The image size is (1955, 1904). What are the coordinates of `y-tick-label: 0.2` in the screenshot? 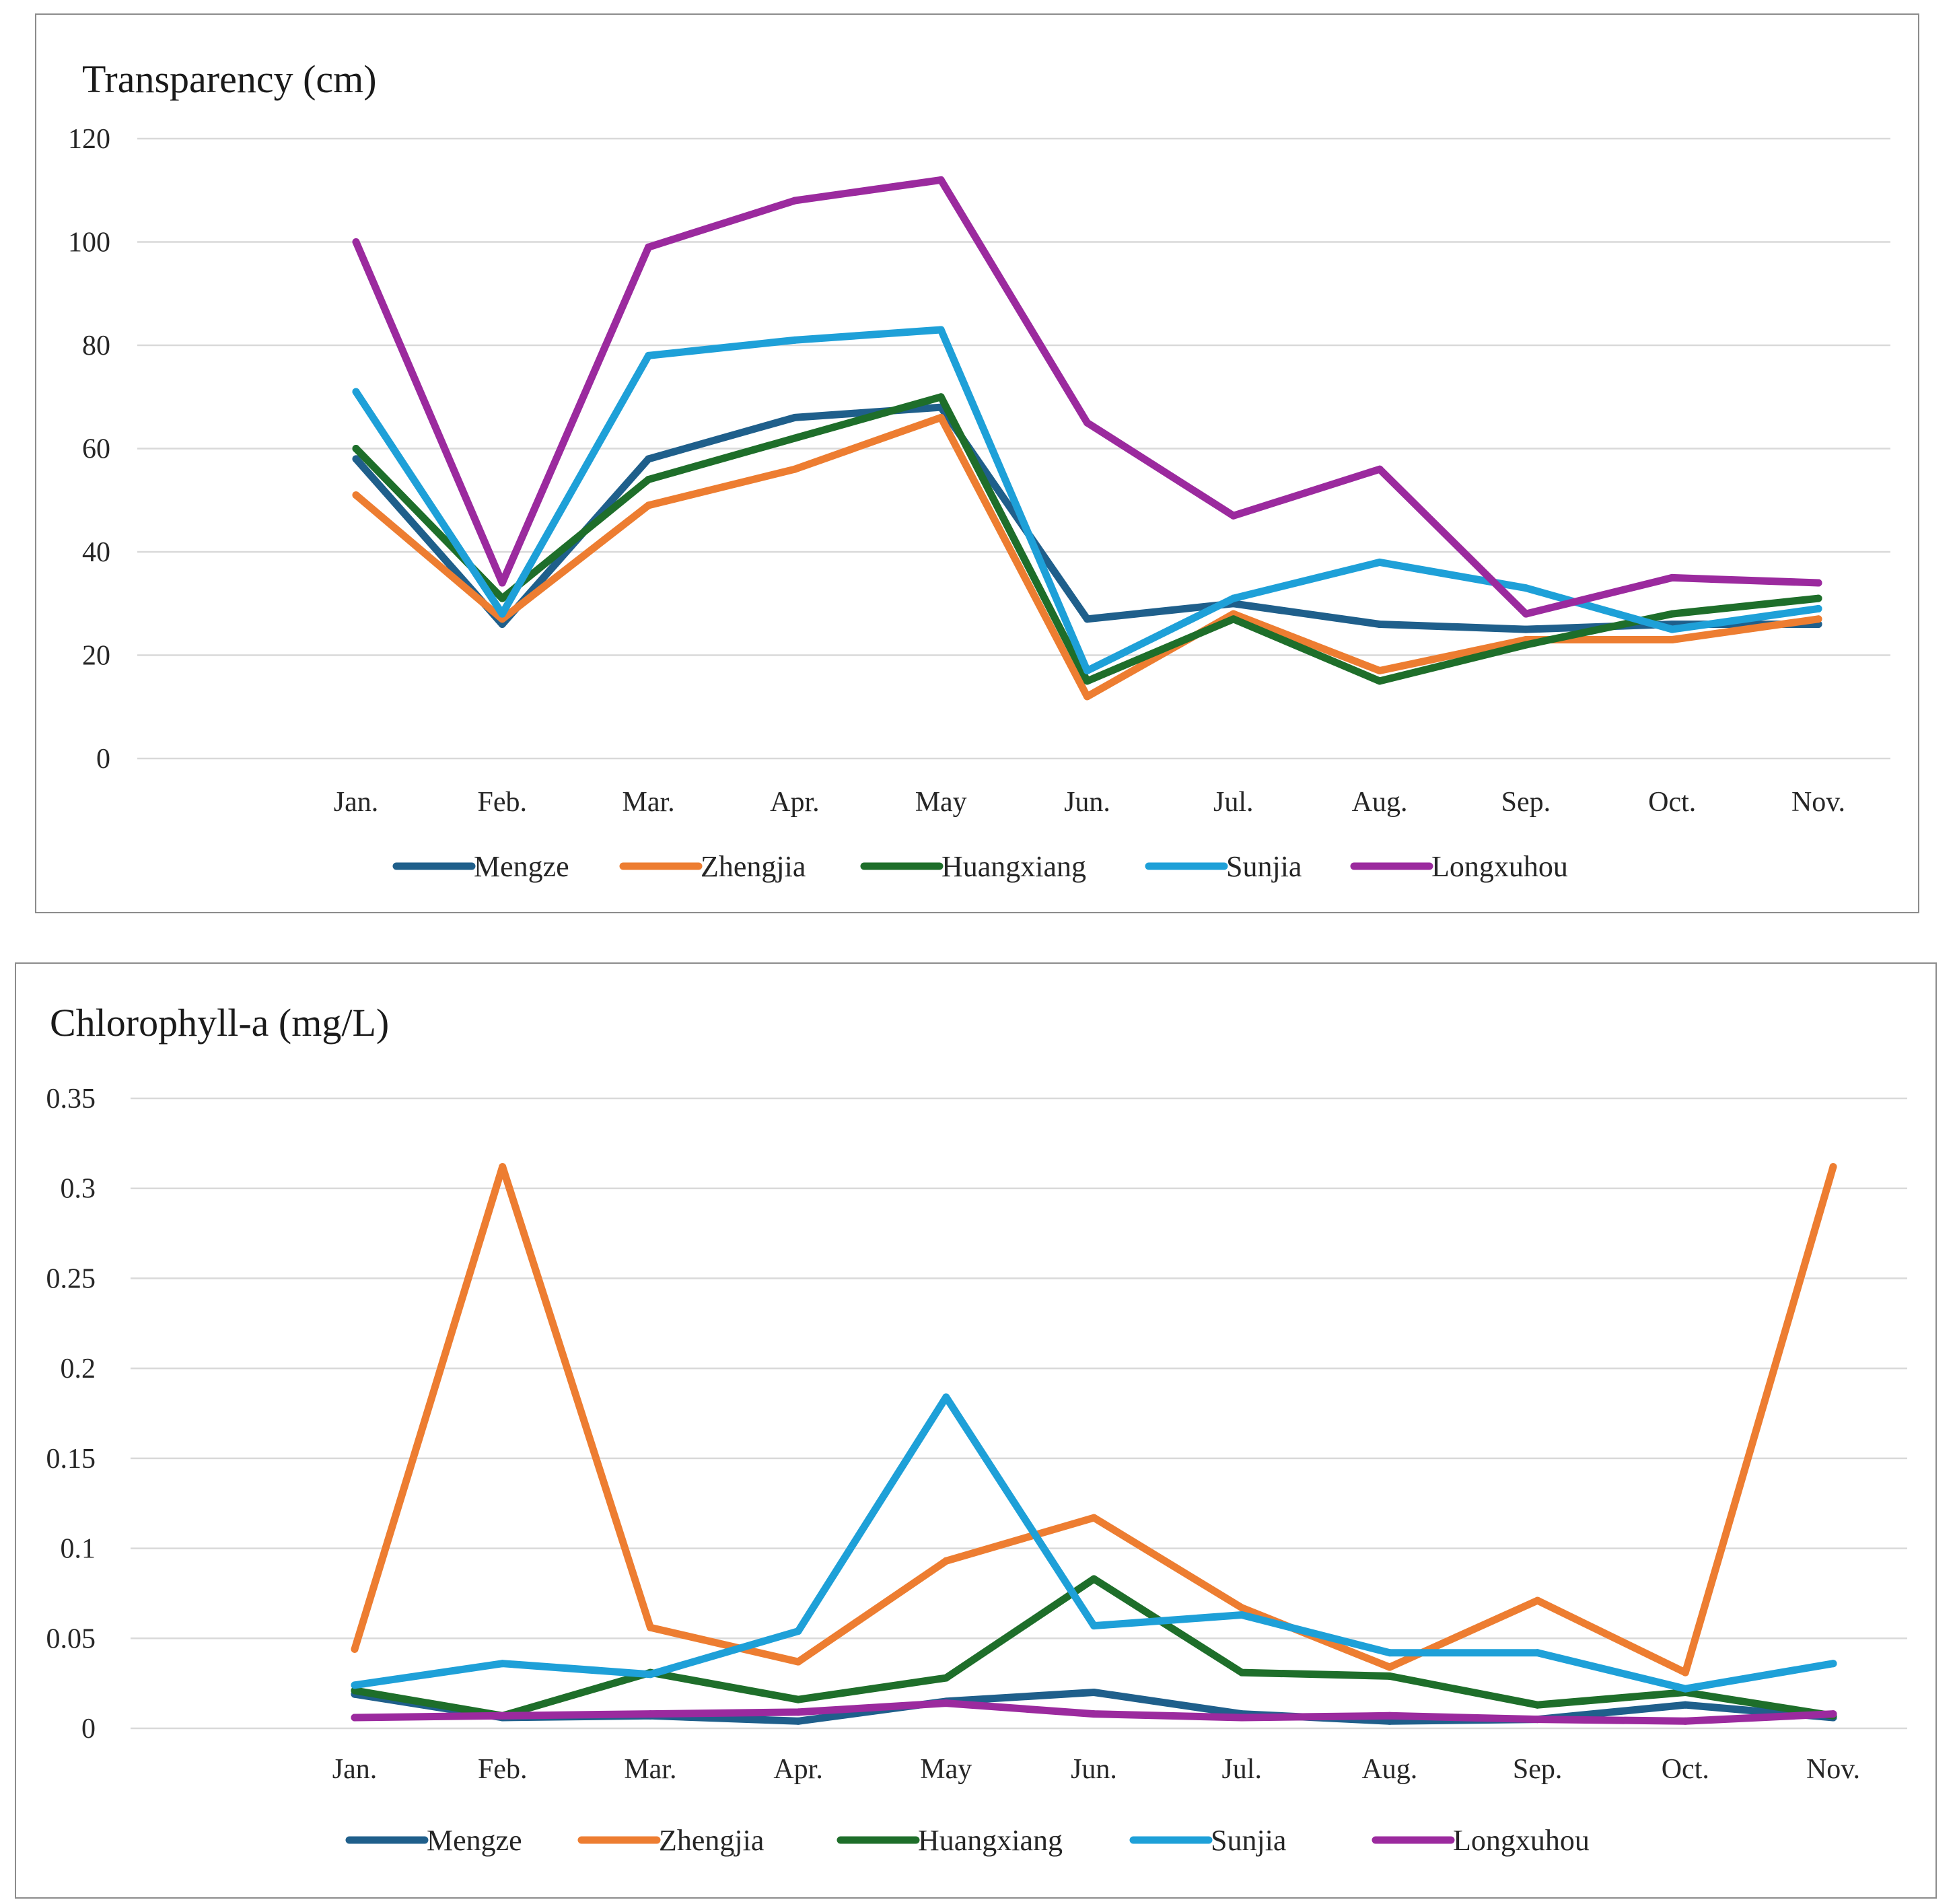 It's located at (78, 1368).